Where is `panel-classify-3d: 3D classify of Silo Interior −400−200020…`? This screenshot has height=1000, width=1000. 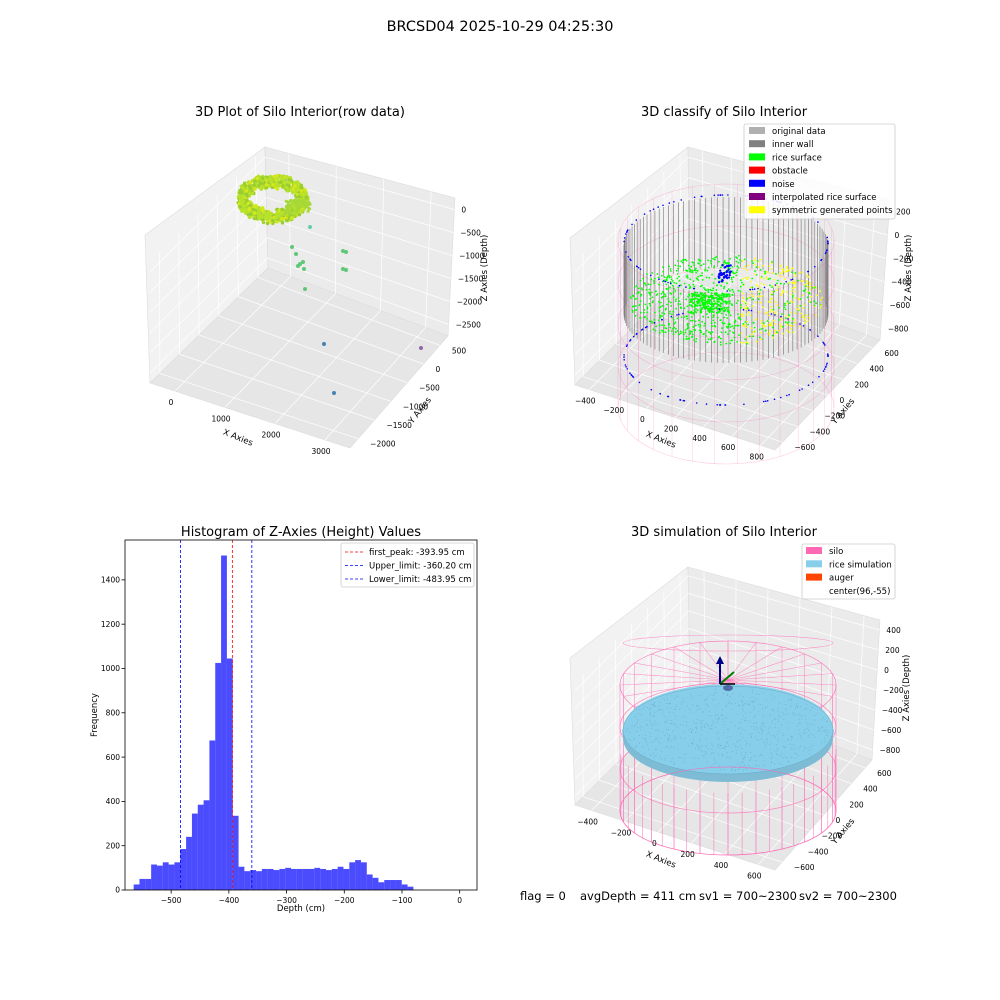 panel-classify-3d: 3D classify of Silo Interior −400−200020… is located at coordinates (741, 285).